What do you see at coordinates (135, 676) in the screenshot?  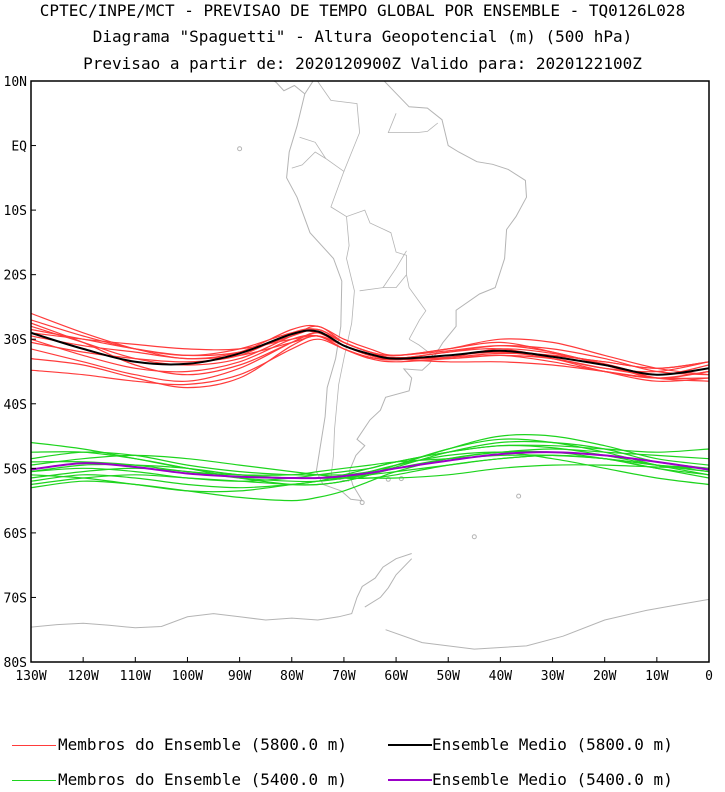 I see `x-tick-label: 110W` at bounding box center [135, 676].